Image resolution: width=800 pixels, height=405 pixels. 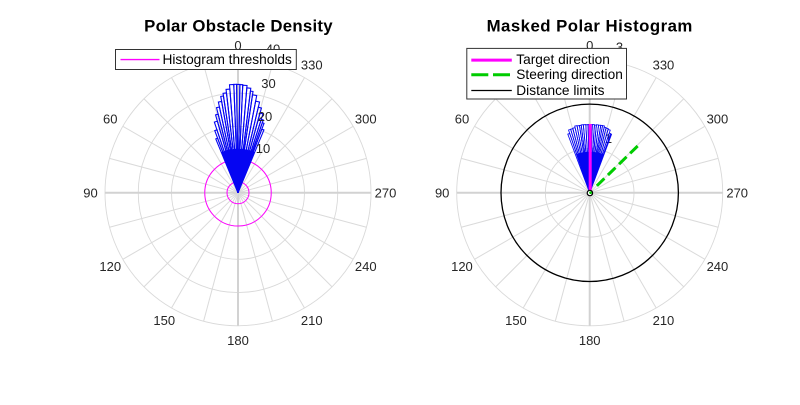 What do you see at coordinates (563, 59) in the screenshot?
I see `svg-text: Target direction` at bounding box center [563, 59].